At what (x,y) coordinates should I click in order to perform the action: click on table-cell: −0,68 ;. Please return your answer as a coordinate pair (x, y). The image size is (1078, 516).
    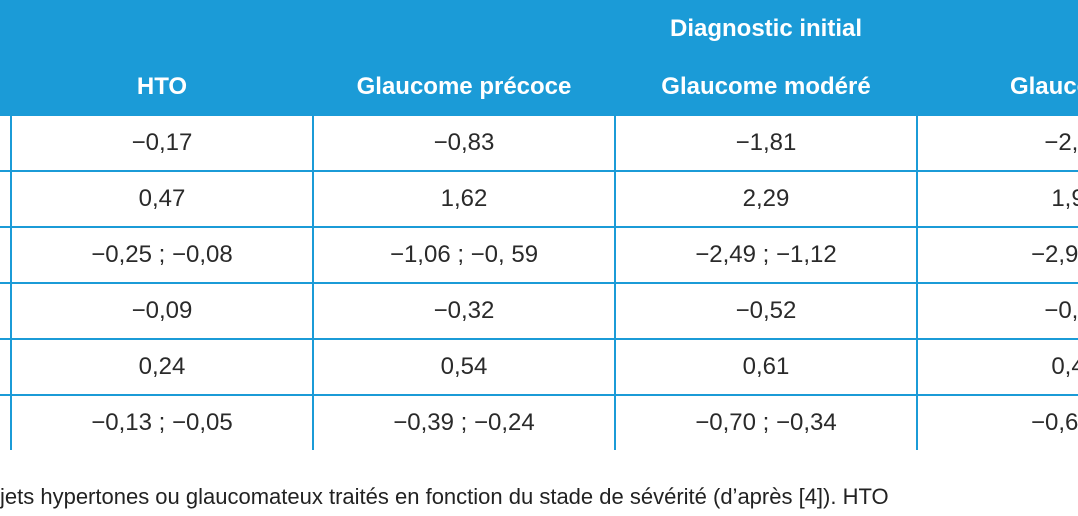
    Looking at the image, I should click on (998, 423).